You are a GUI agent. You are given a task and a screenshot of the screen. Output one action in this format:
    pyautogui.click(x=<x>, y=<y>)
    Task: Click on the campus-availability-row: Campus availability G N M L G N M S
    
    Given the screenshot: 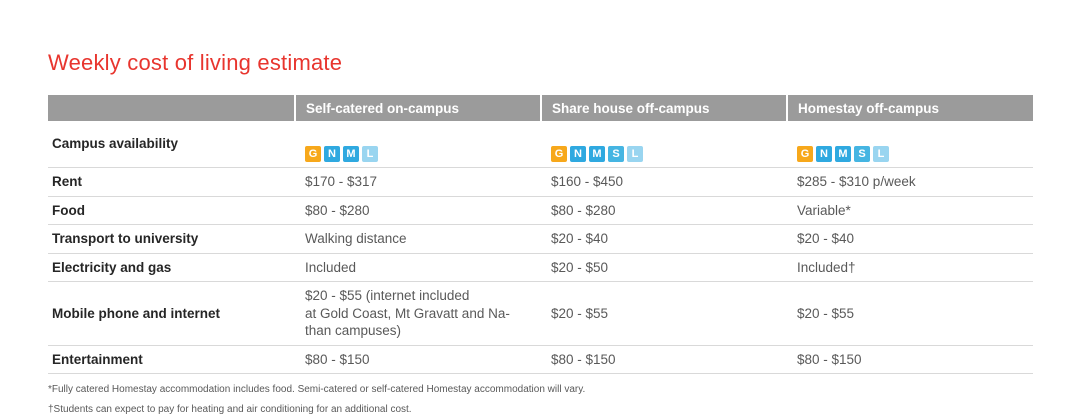 What is the action you would take?
    pyautogui.click(x=540, y=145)
    